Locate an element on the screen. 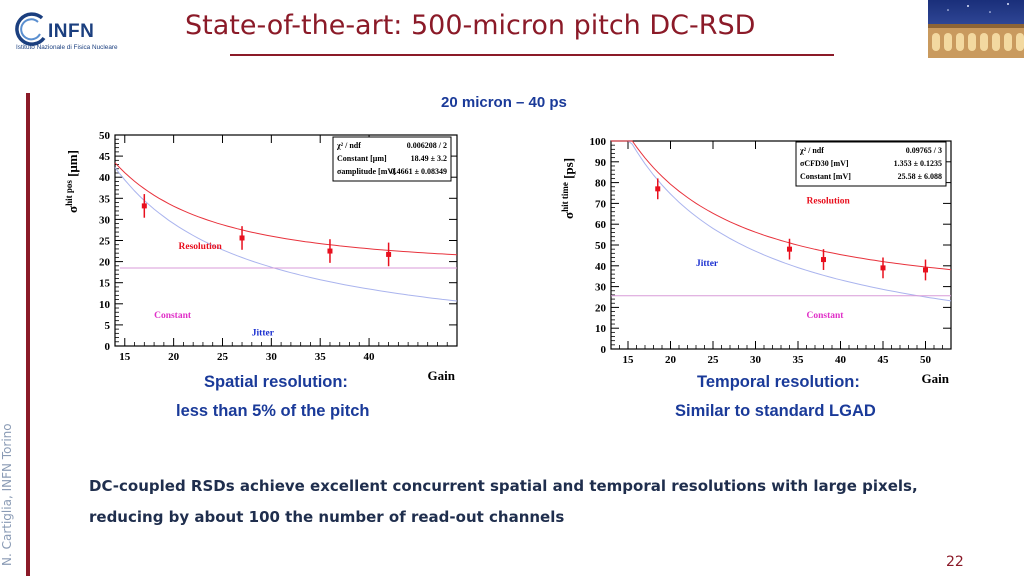 The height and width of the screenshot is (576, 1024). y-axis-label: σhit pos [μm] is located at coordinates (72, 181).